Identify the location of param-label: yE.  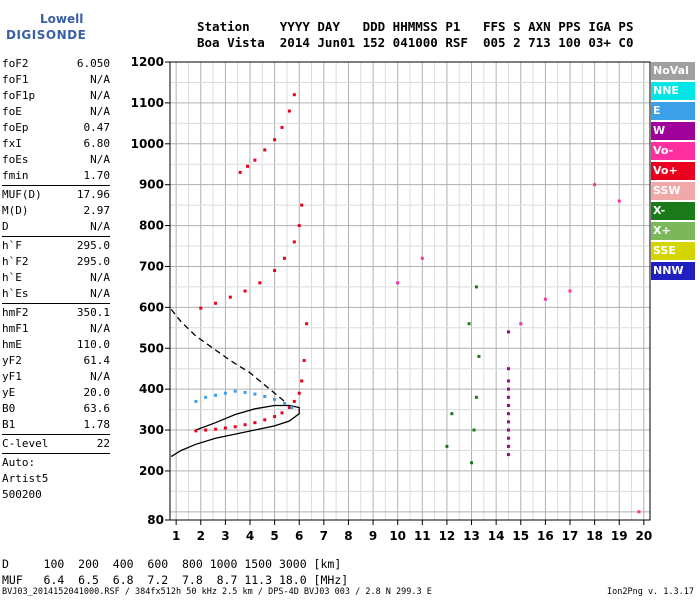
(9, 392).